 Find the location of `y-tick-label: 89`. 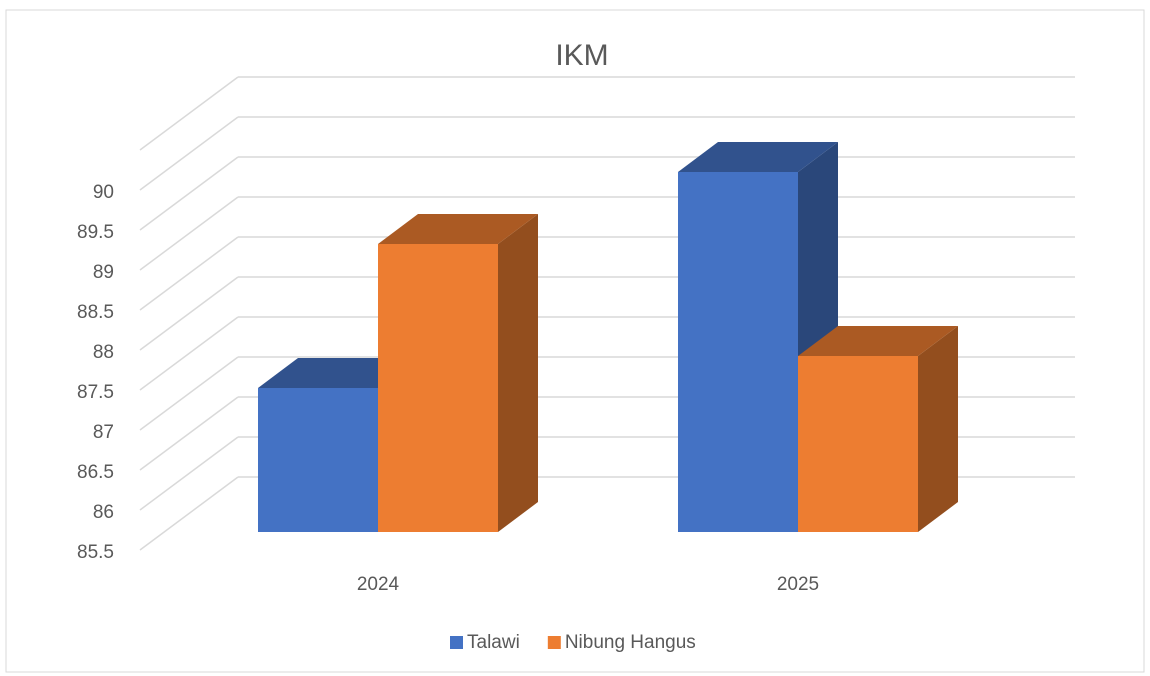

y-tick-label: 89 is located at coordinates (103, 272).